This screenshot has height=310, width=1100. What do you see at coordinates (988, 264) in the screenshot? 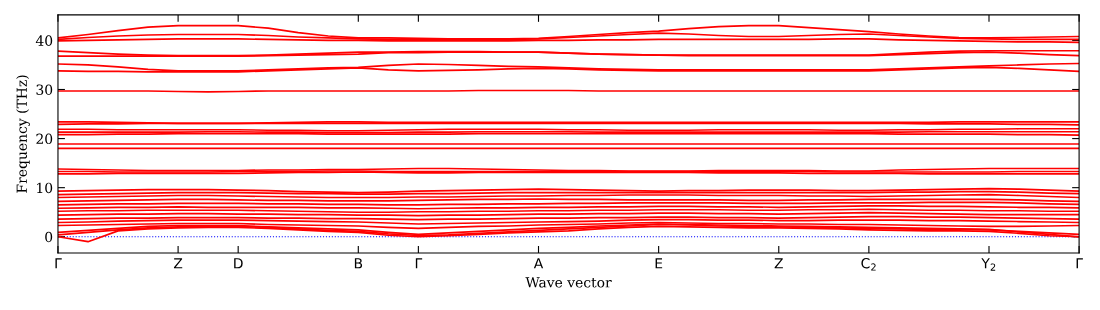
I see `x-tick-label: Y$_{2}$` at bounding box center [988, 264].